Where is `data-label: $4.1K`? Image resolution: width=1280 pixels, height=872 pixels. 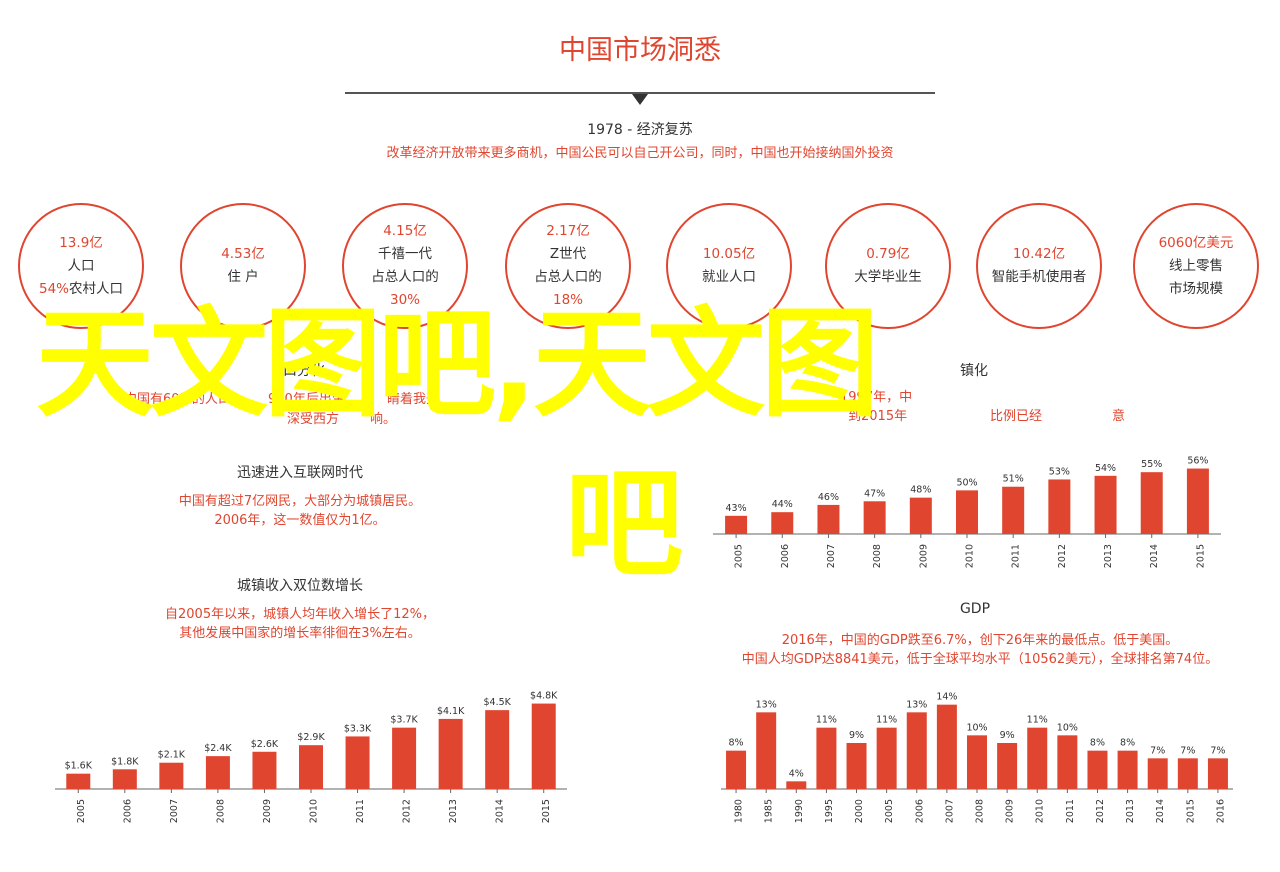
data-label: $4.1K is located at coordinates (451, 711).